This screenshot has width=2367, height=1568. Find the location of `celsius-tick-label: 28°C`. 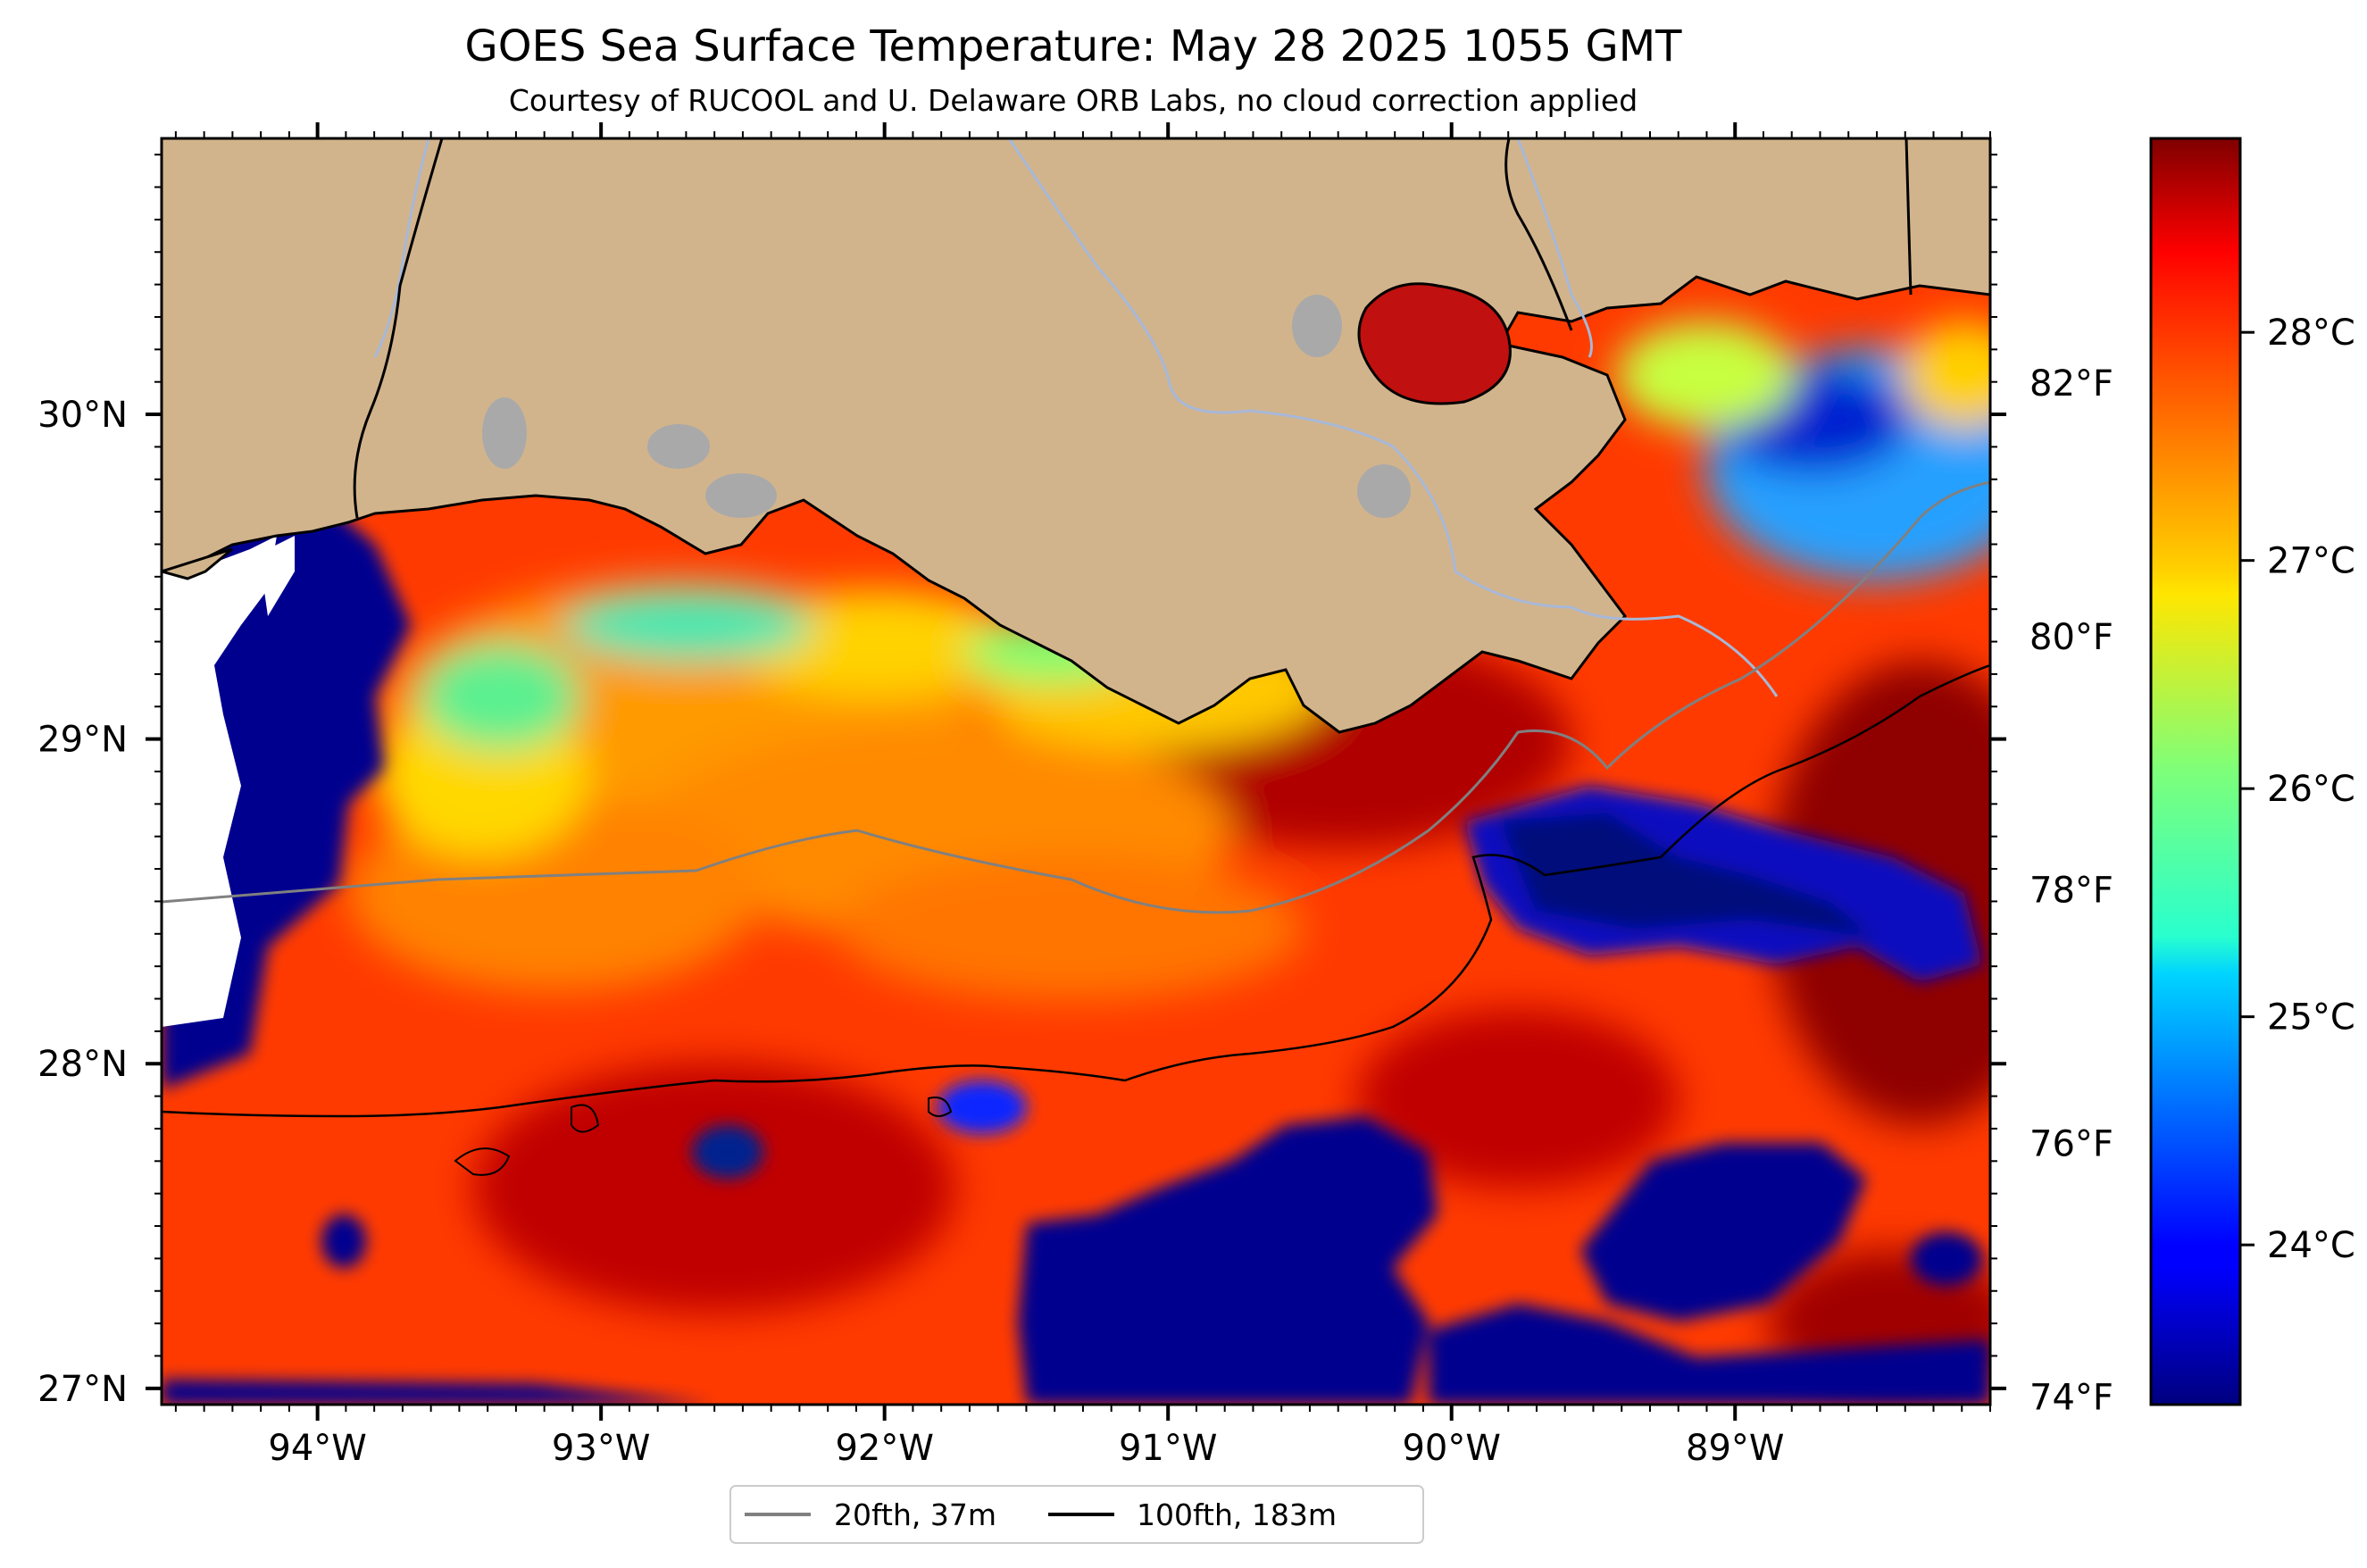

celsius-tick-label: 28°C is located at coordinates (2311, 333).